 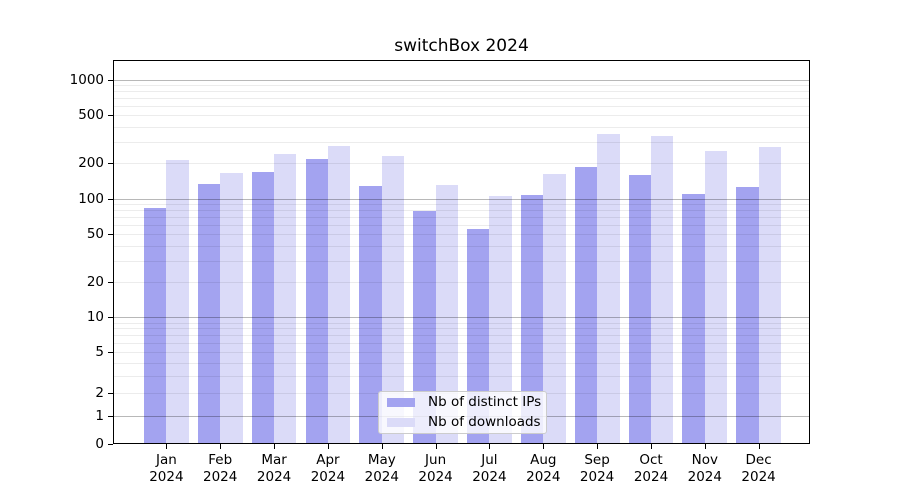 I want to click on legend-swatch-distinct-ips-icon, so click(x=401, y=402).